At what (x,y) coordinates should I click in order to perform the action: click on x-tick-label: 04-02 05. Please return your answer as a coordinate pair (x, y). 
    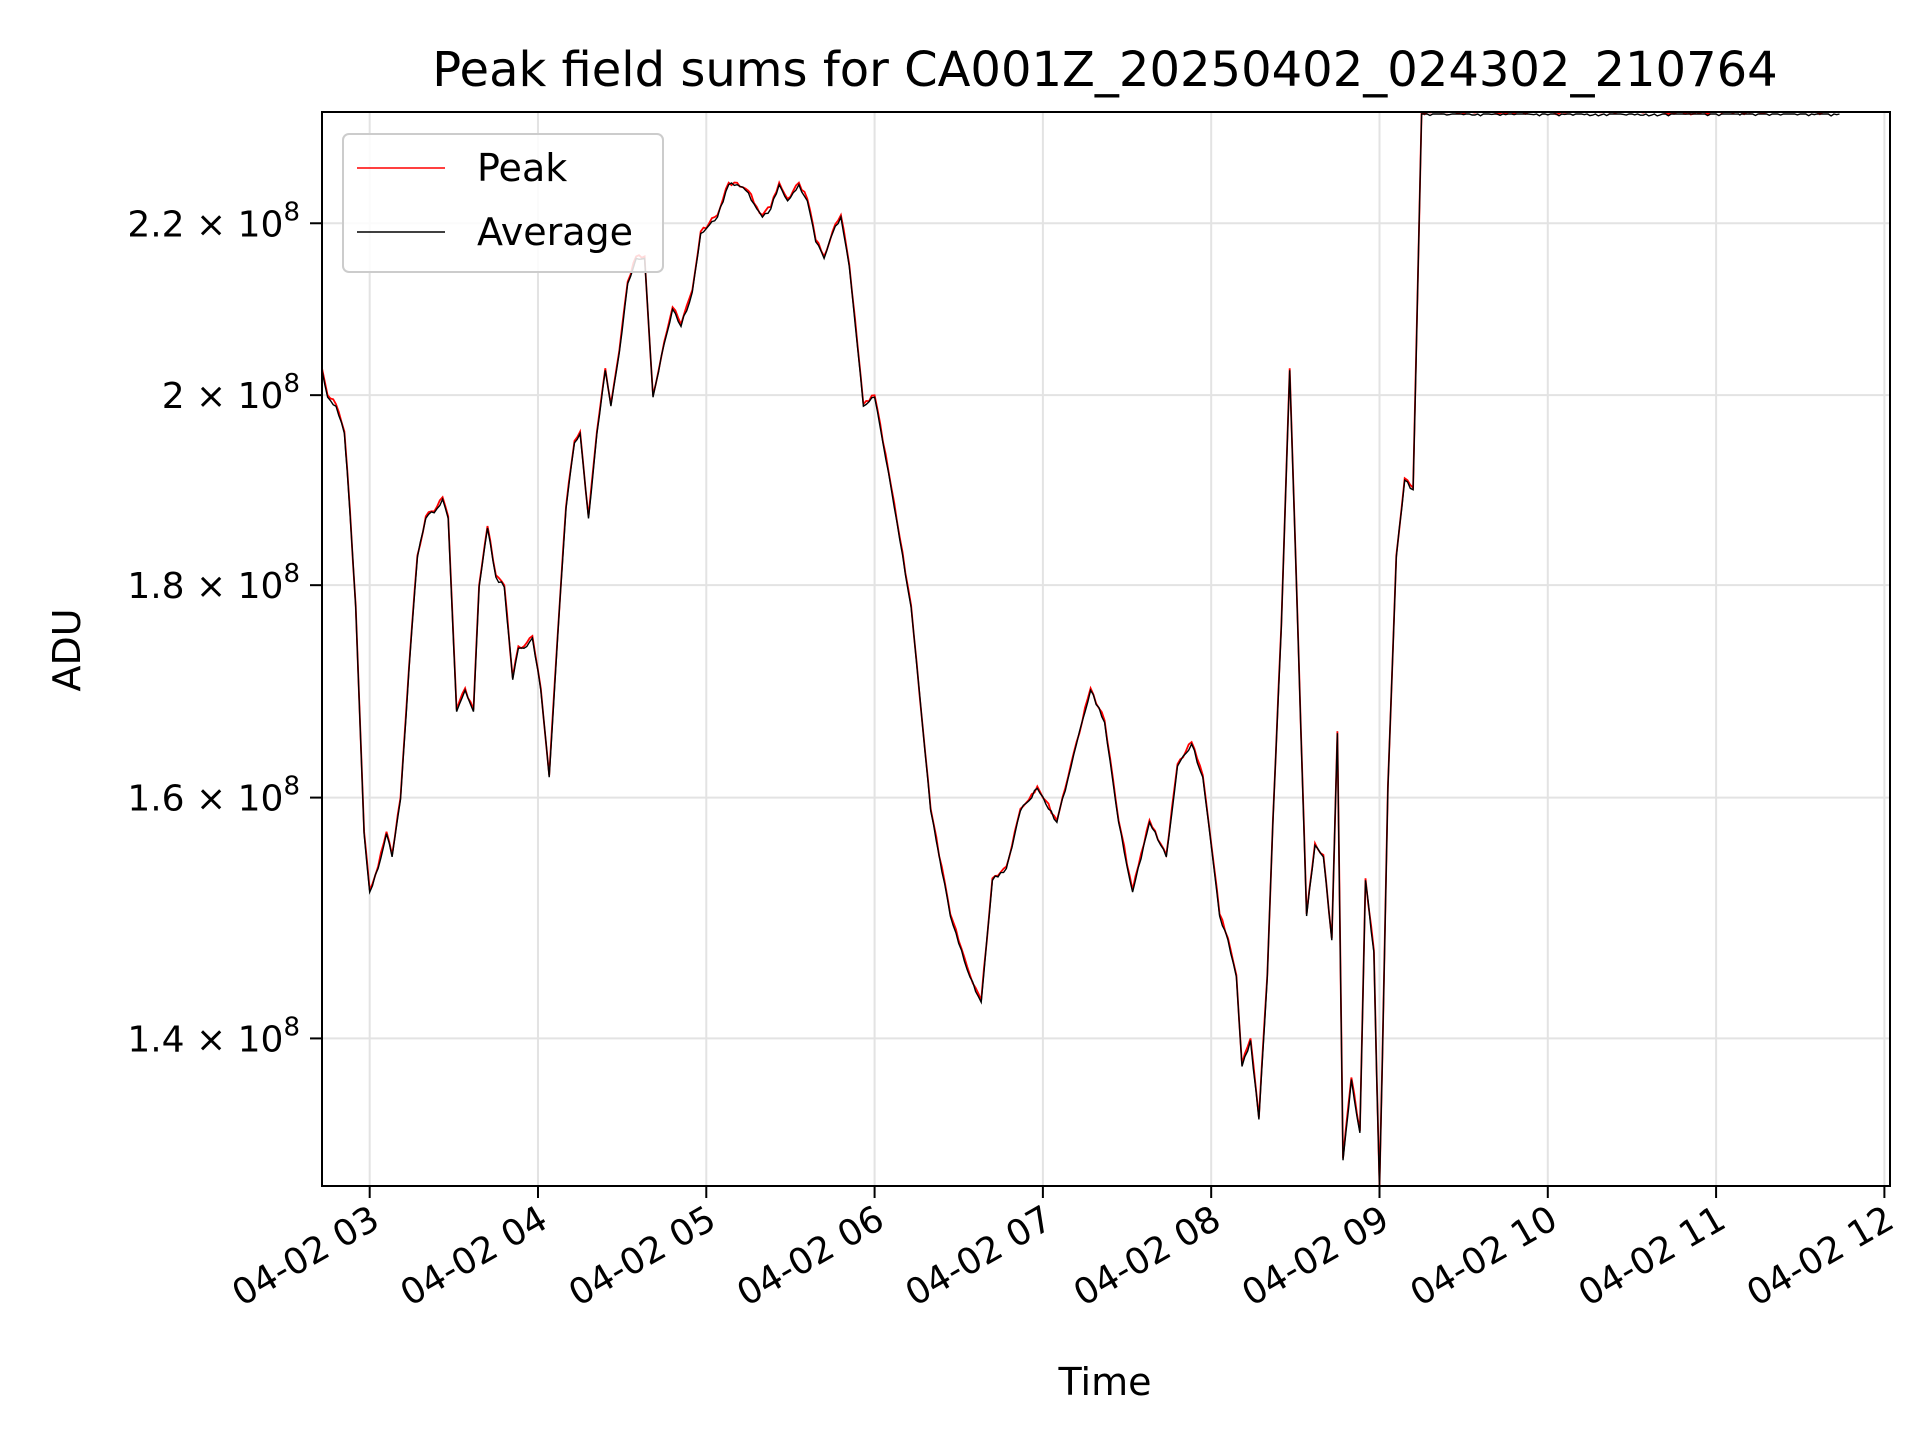
    Looking at the image, I should click on (642, 1256).